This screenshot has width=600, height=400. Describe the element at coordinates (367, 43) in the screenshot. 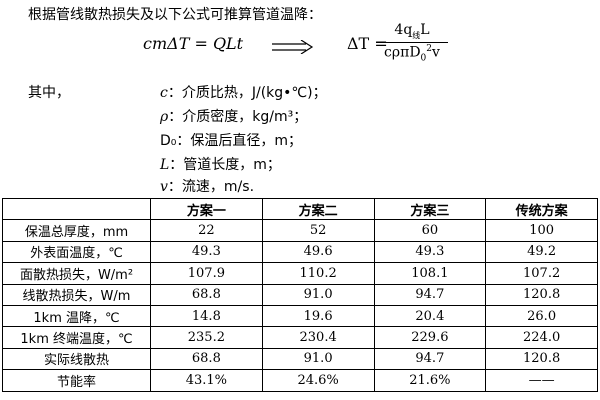

I see `equation-right-lhs: ΔT =` at that location.